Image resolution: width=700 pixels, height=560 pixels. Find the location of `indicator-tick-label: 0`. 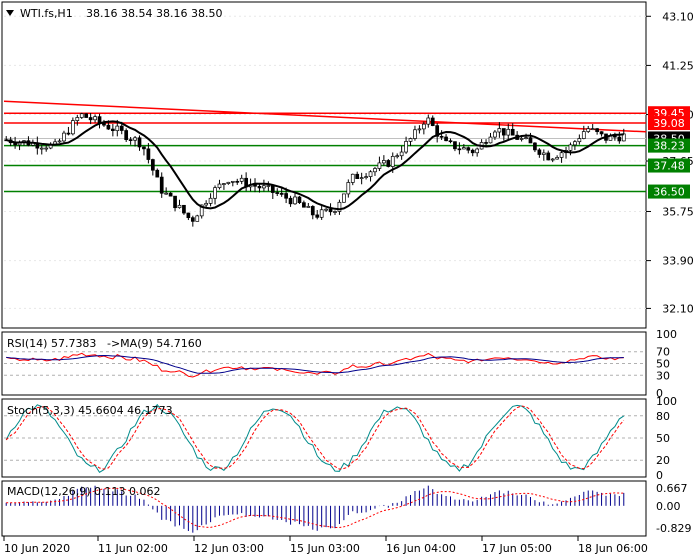

indicator-tick-label: 0 is located at coordinates (659, 475).